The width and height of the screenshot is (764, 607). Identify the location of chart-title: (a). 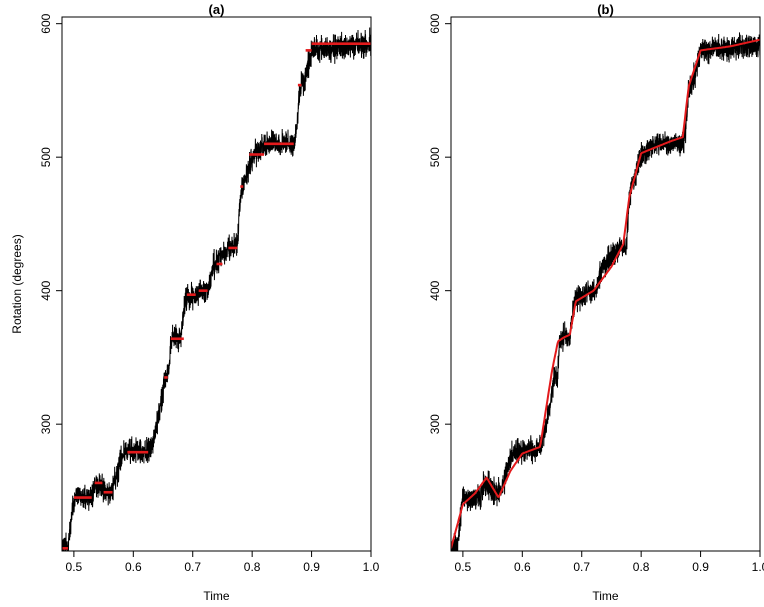
(217, 9).